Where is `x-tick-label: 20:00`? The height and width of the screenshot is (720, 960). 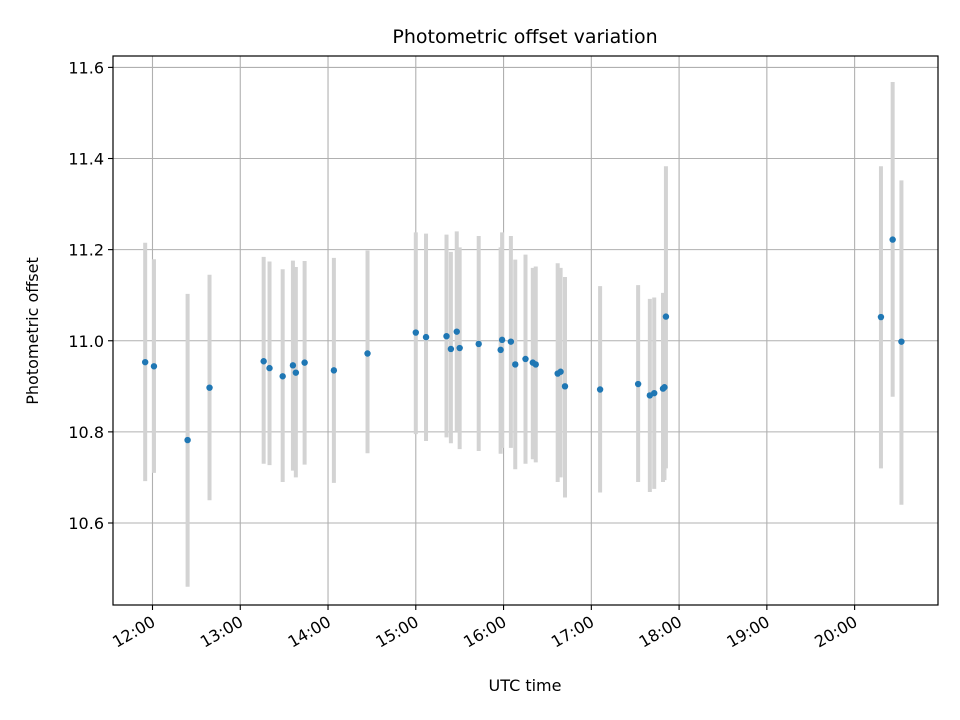 x-tick-label: 20:00 is located at coordinates (835, 632).